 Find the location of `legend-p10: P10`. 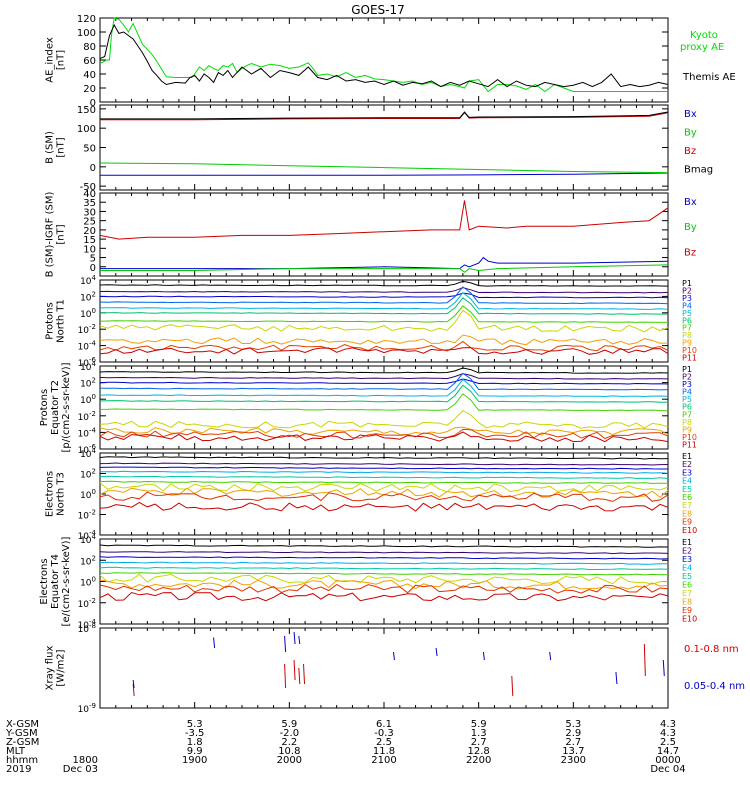

legend-p10: P10 is located at coordinates (689, 437).